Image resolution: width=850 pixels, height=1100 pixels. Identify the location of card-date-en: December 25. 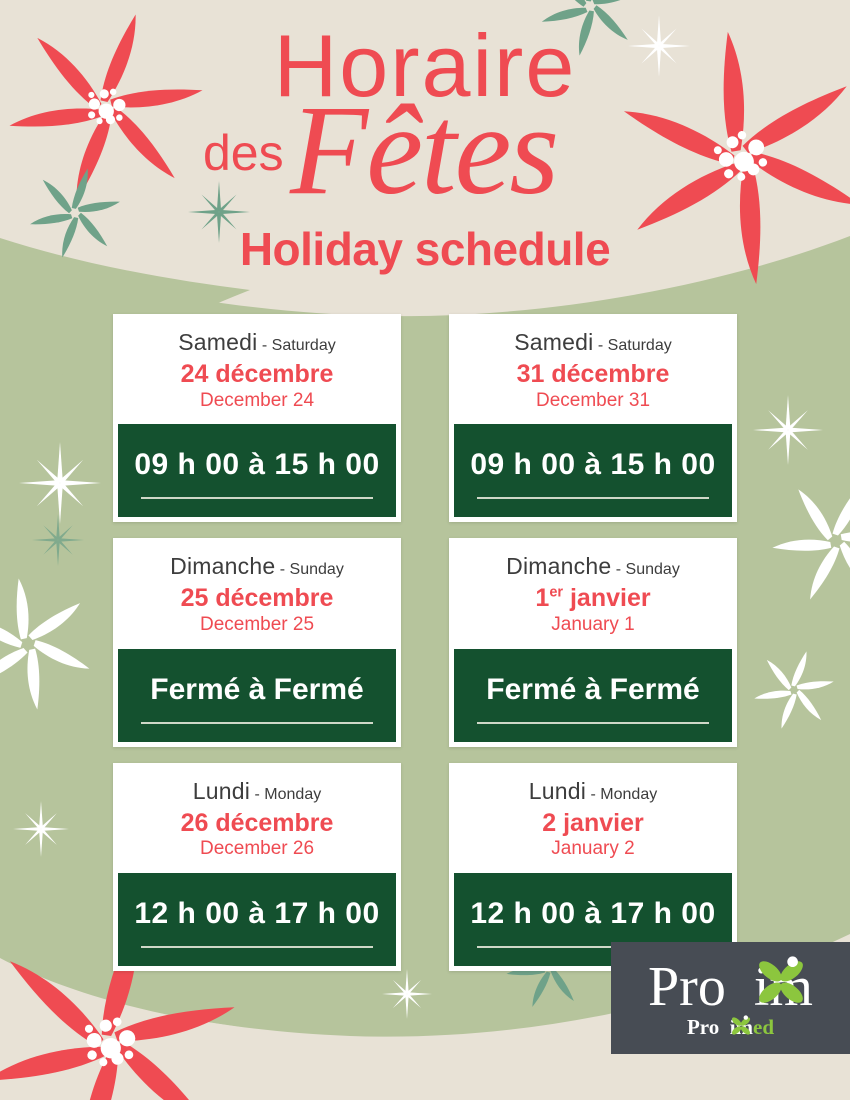
(257, 624).